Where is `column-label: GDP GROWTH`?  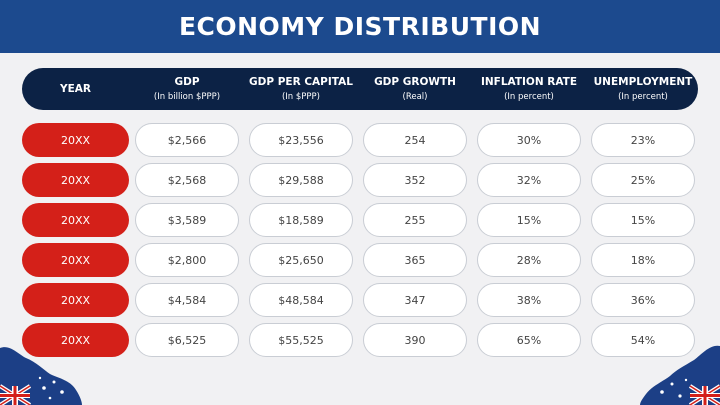
column-label: GDP GROWTH is located at coordinates (415, 82).